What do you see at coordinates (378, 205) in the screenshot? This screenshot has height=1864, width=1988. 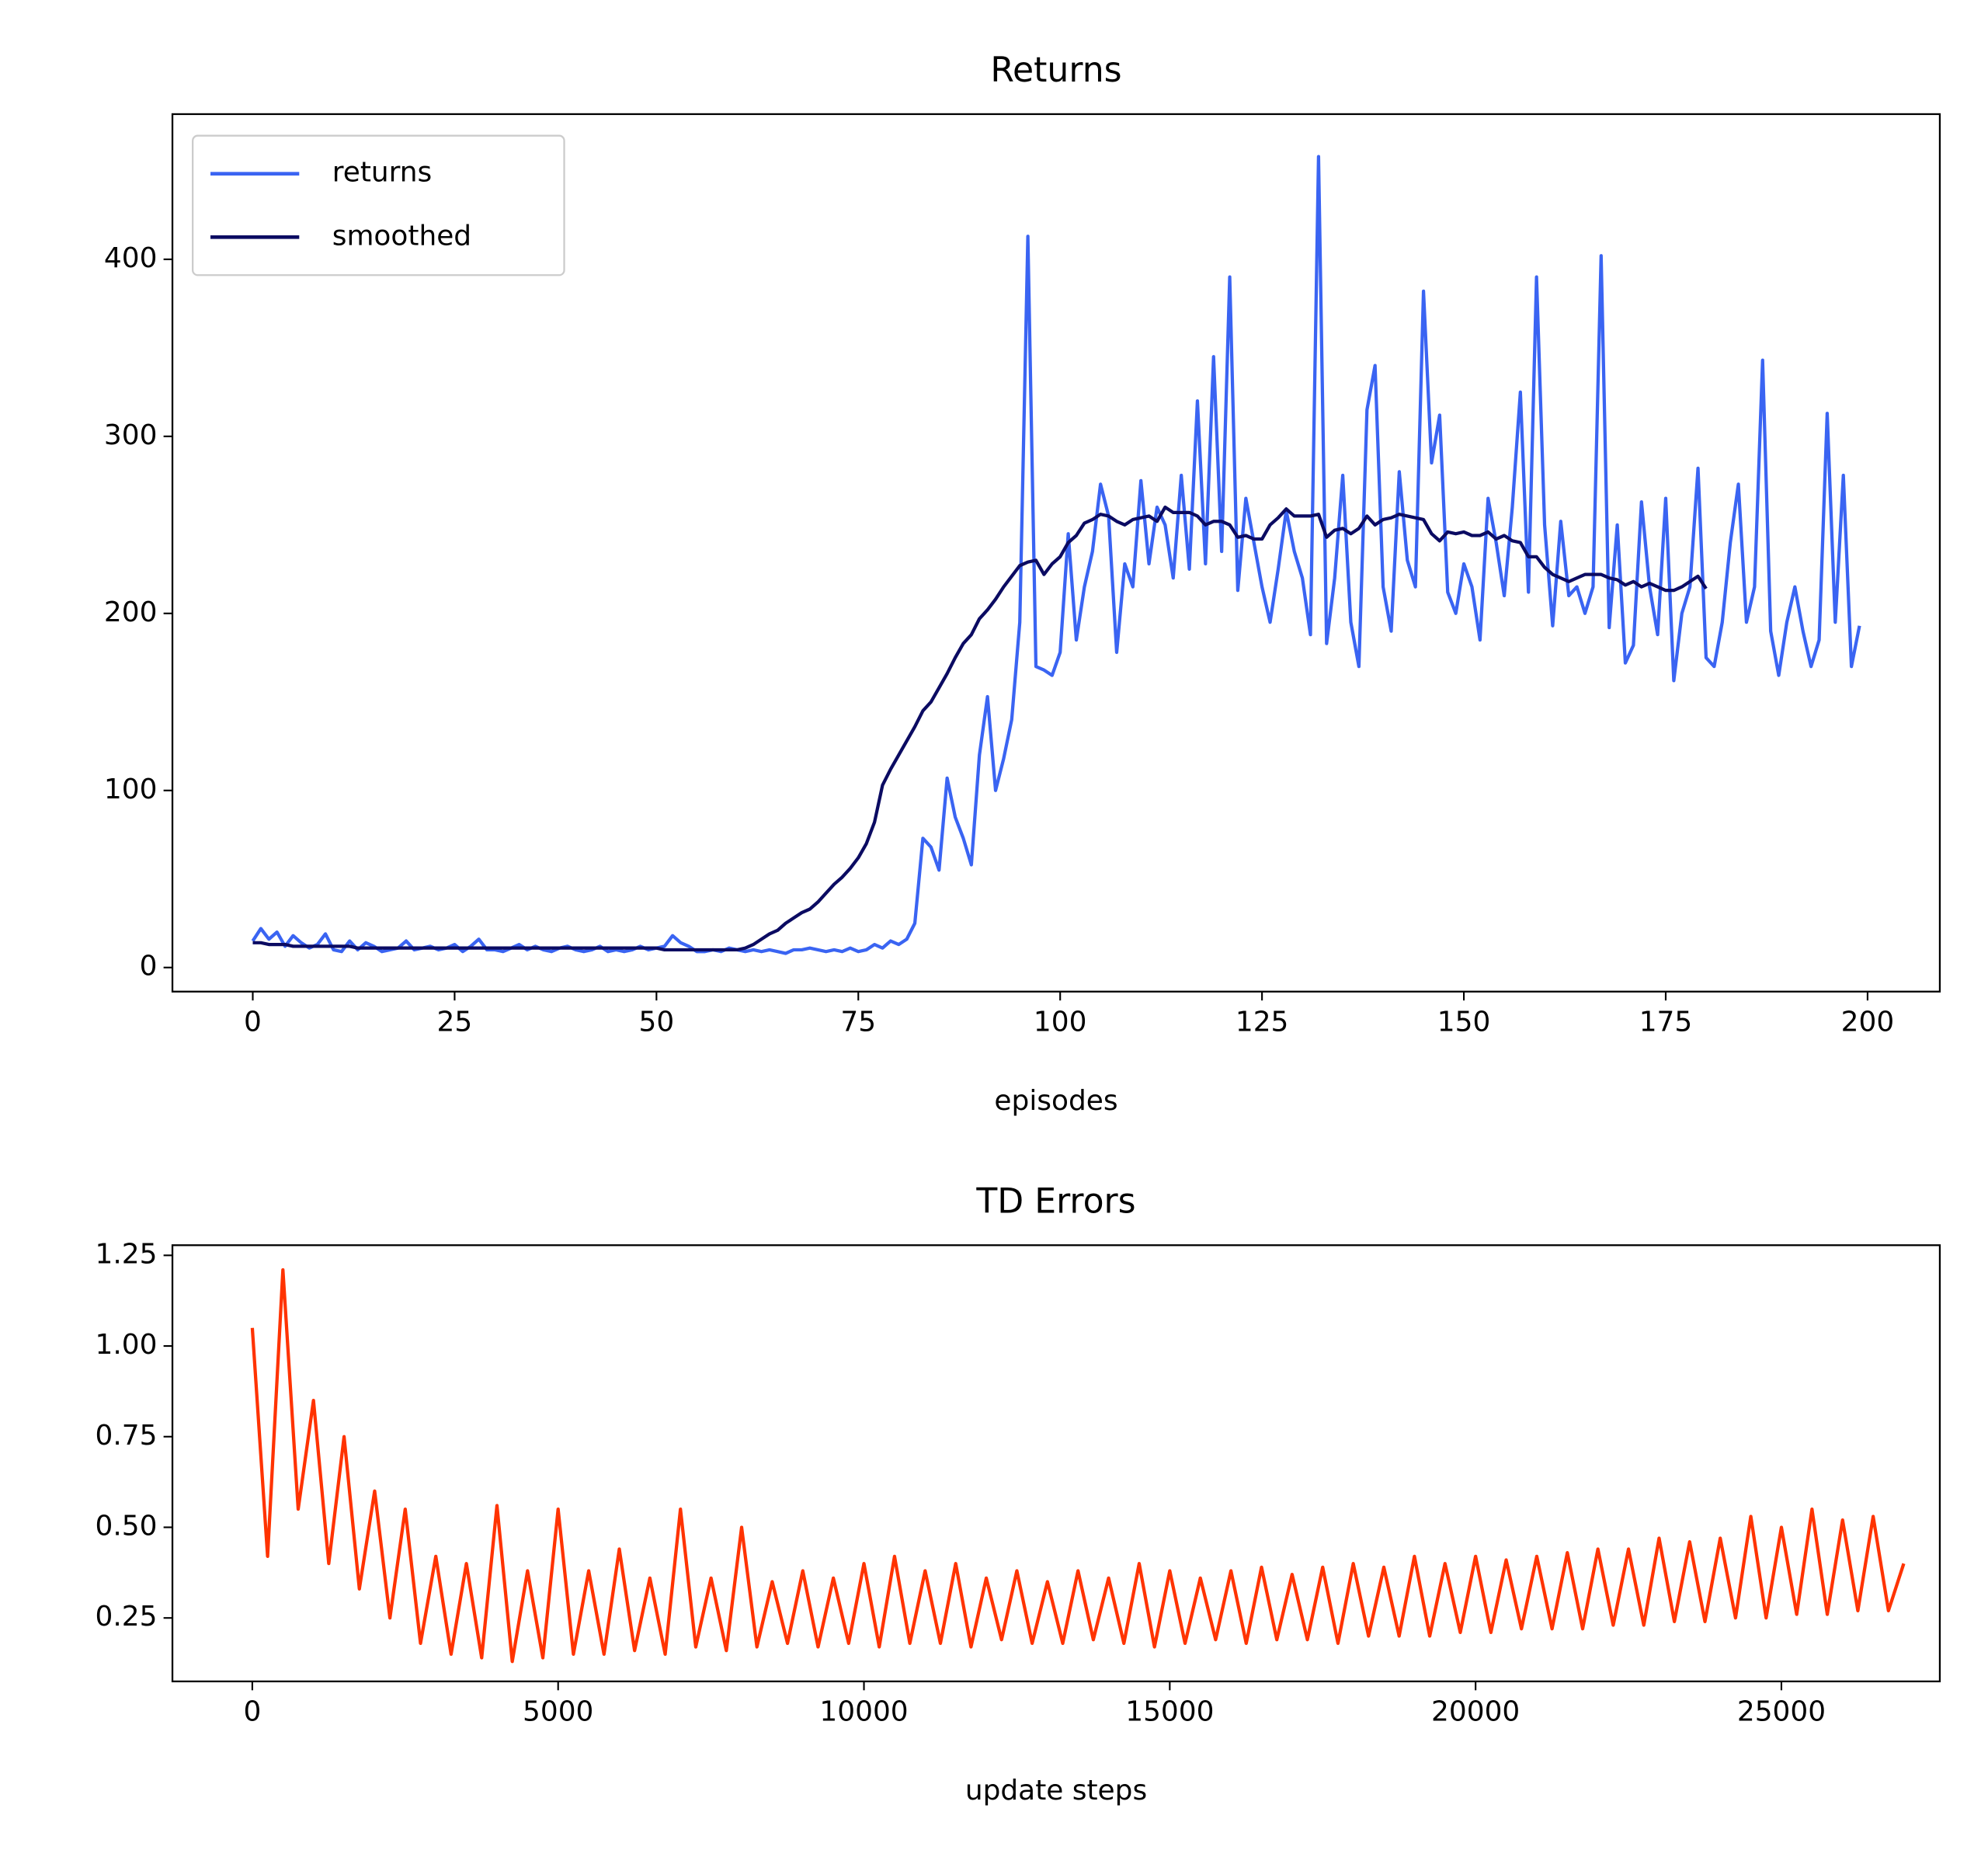 I see `legend-box` at bounding box center [378, 205].